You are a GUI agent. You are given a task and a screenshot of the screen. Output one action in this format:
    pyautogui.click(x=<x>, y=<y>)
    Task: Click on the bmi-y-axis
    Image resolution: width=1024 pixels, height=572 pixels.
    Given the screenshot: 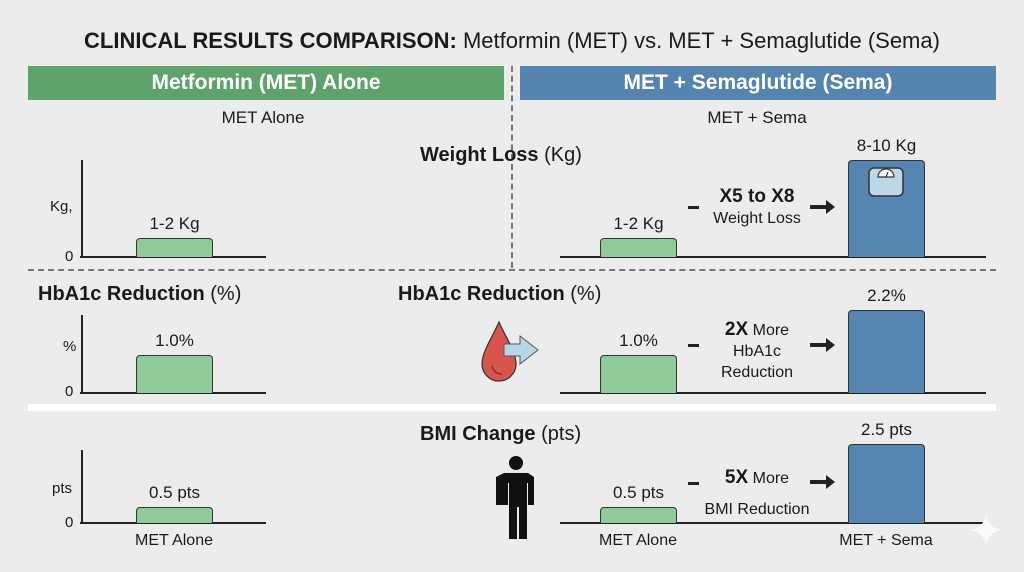 What is the action you would take?
    pyautogui.click(x=82, y=487)
    